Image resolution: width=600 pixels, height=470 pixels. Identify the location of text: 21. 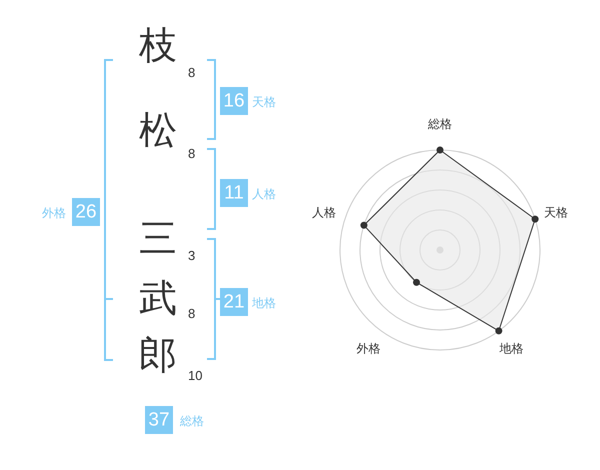
(234, 302).